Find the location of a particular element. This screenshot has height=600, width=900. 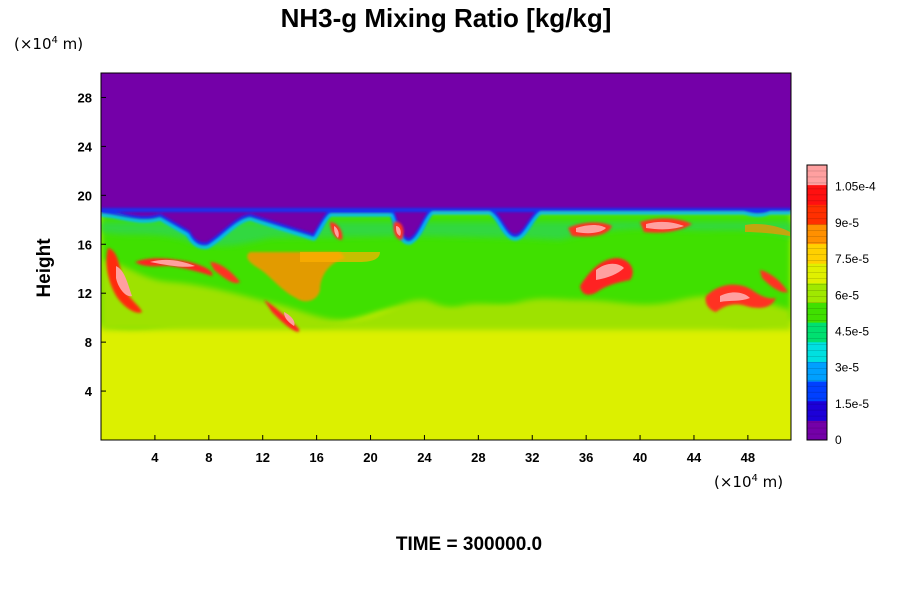

colorbar-tick-label: 4.5e-5 is located at coordinates (852, 331).